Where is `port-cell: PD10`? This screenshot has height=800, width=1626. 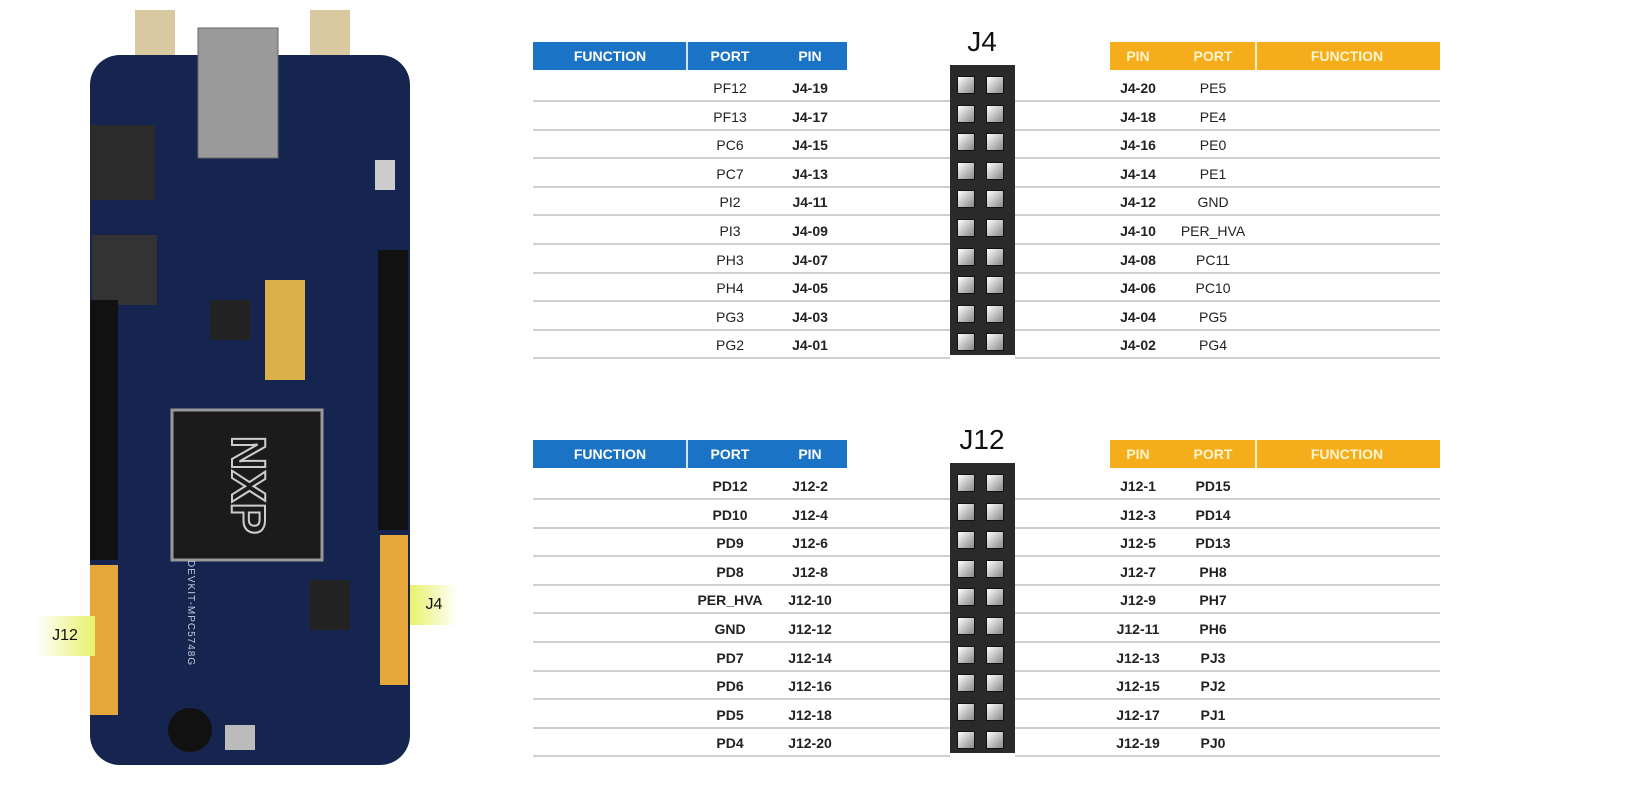 port-cell: PD10 is located at coordinates (730, 514).